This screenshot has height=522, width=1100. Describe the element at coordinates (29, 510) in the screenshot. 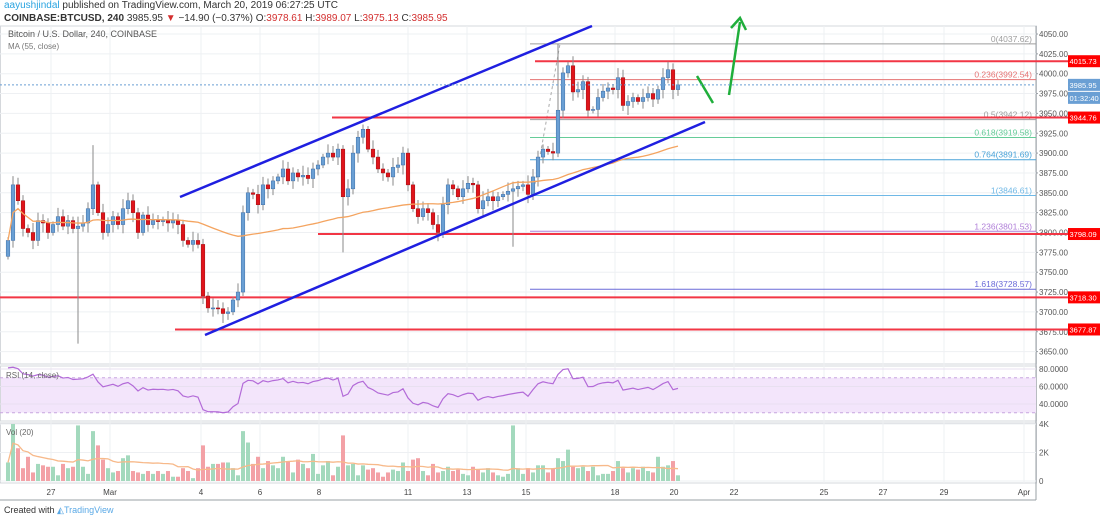

I see `created-with-text: Created with` at that location.